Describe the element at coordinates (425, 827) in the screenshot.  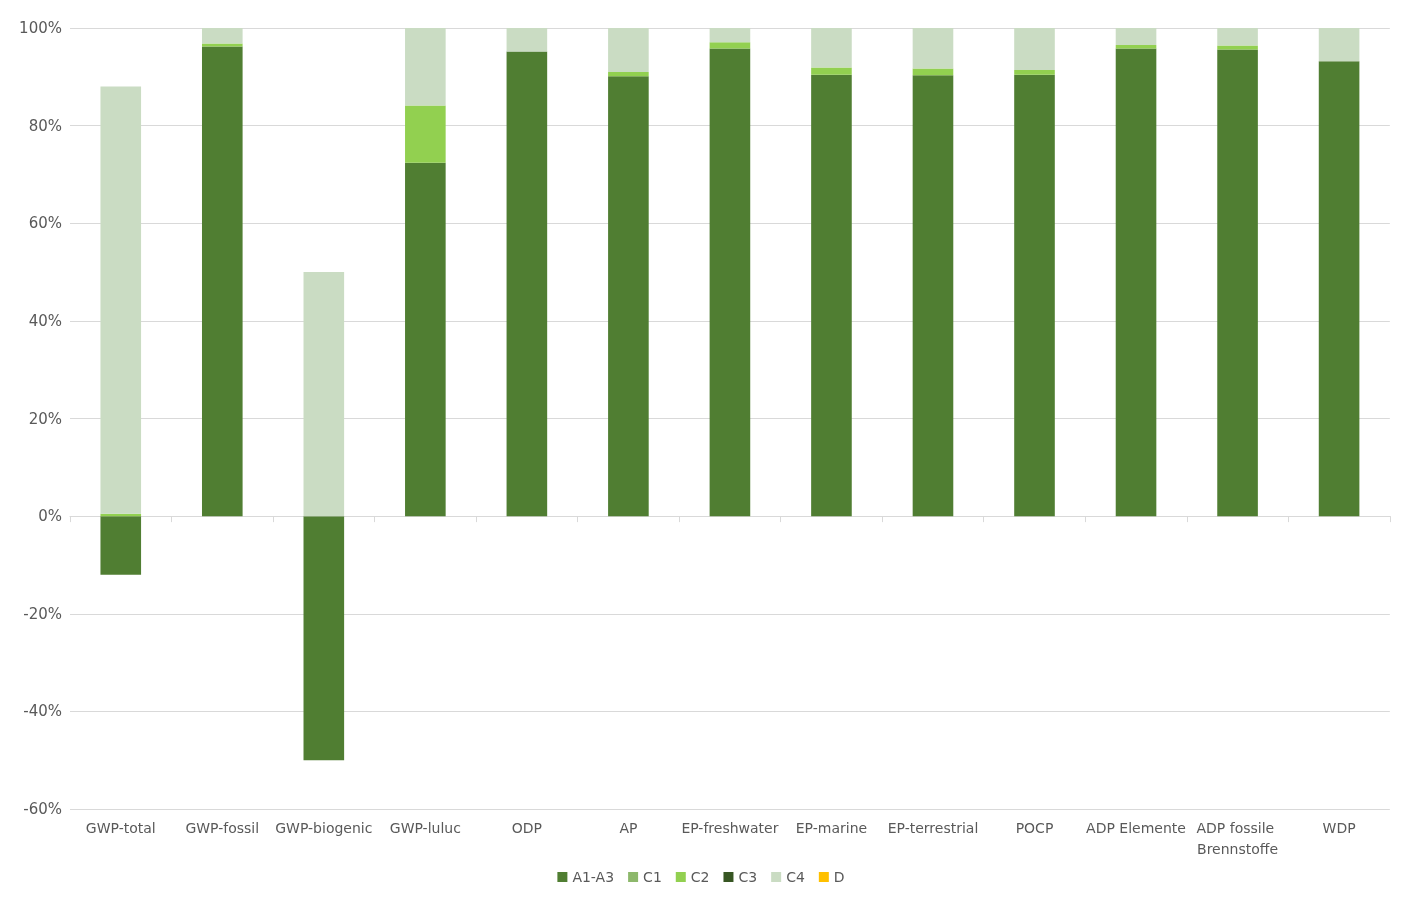
I see `x-tick-label: GWP-luluc` at that location.